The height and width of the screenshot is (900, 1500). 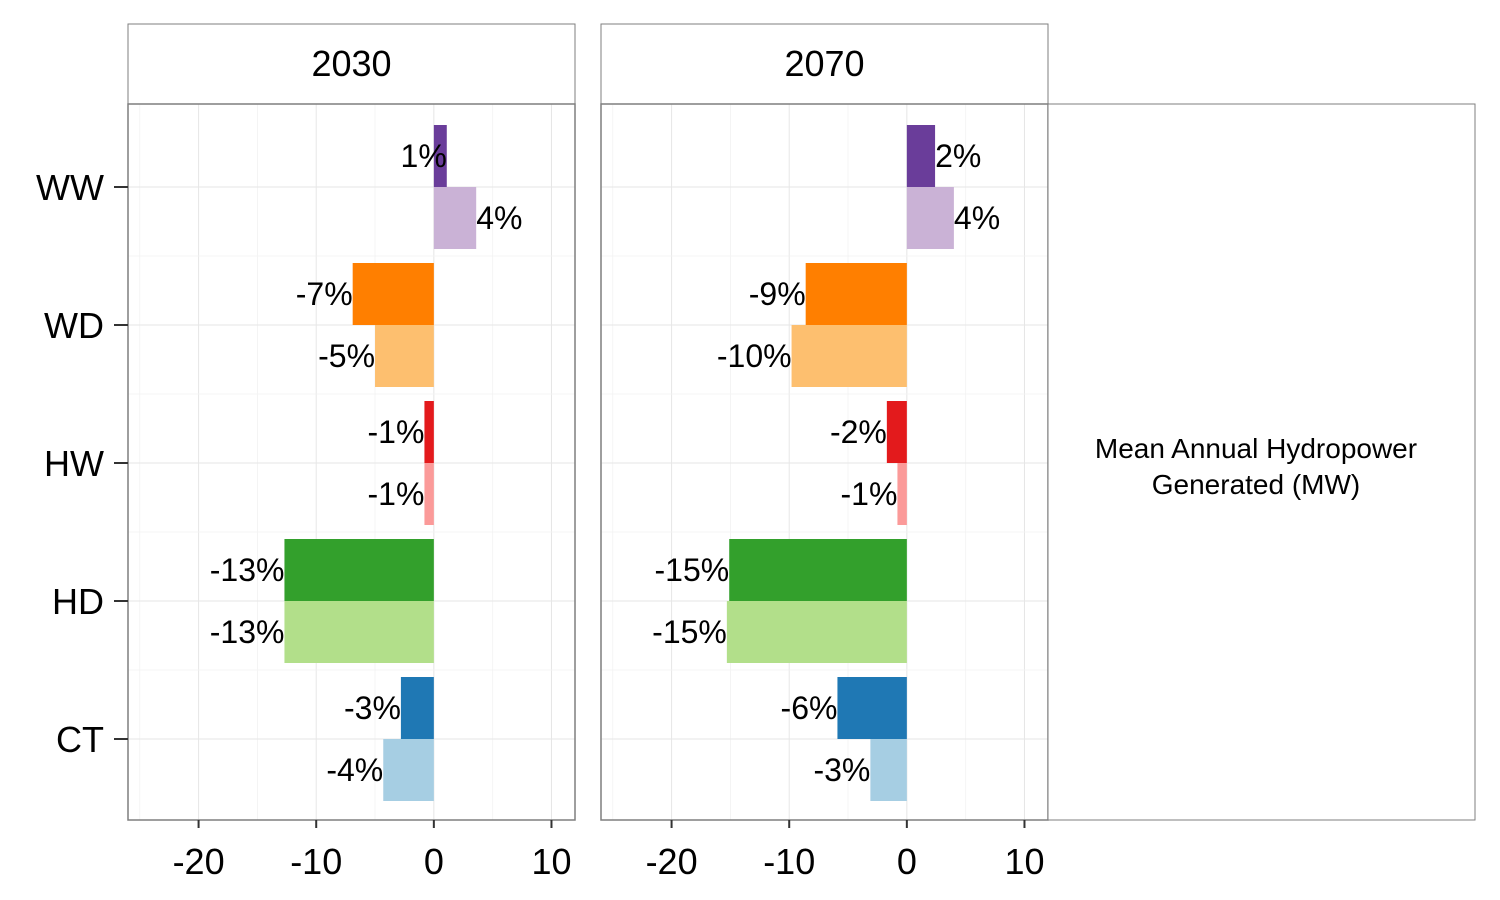 What do you see at coordinates (74, 463) in the screenshot?
I see `y-tick-label: HW` at bounding box center [74, 463].